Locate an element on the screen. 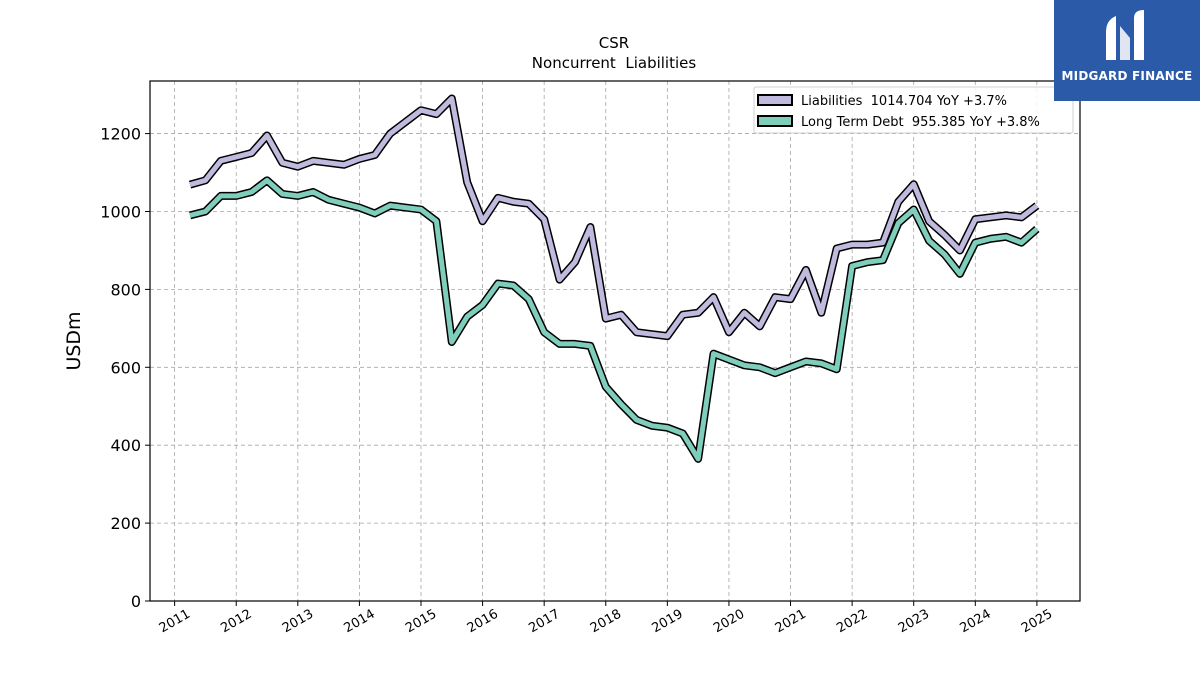  brand-name: MIDGARD FINANCE is located at coordinates (1127, 76).